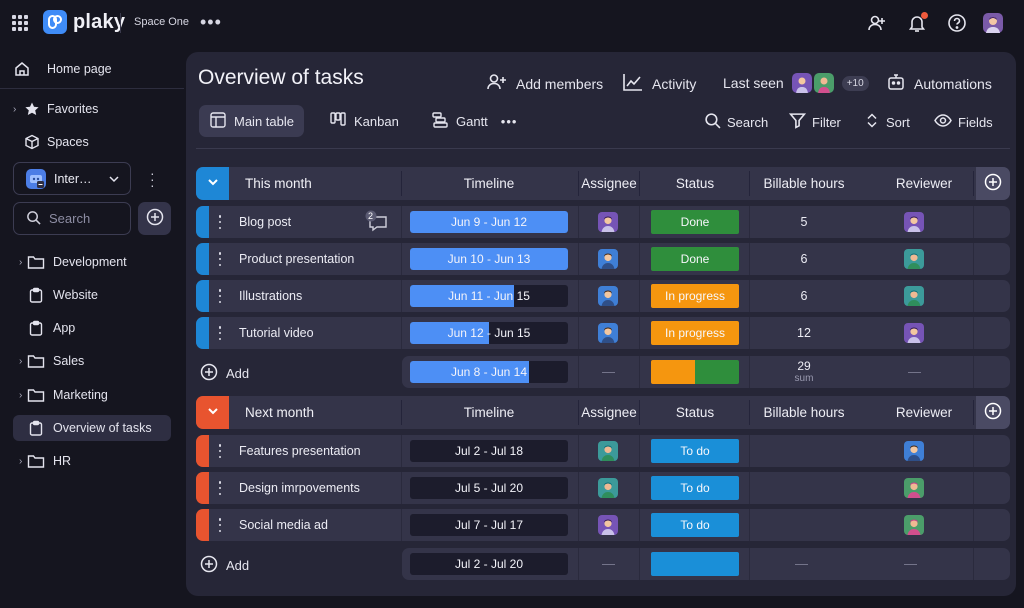 The image size is (1024, 608). What do you see at coordinates (84, 22) in the screenshot?
I see `plaky-logo: plaky` at bounding box center [84, 22].